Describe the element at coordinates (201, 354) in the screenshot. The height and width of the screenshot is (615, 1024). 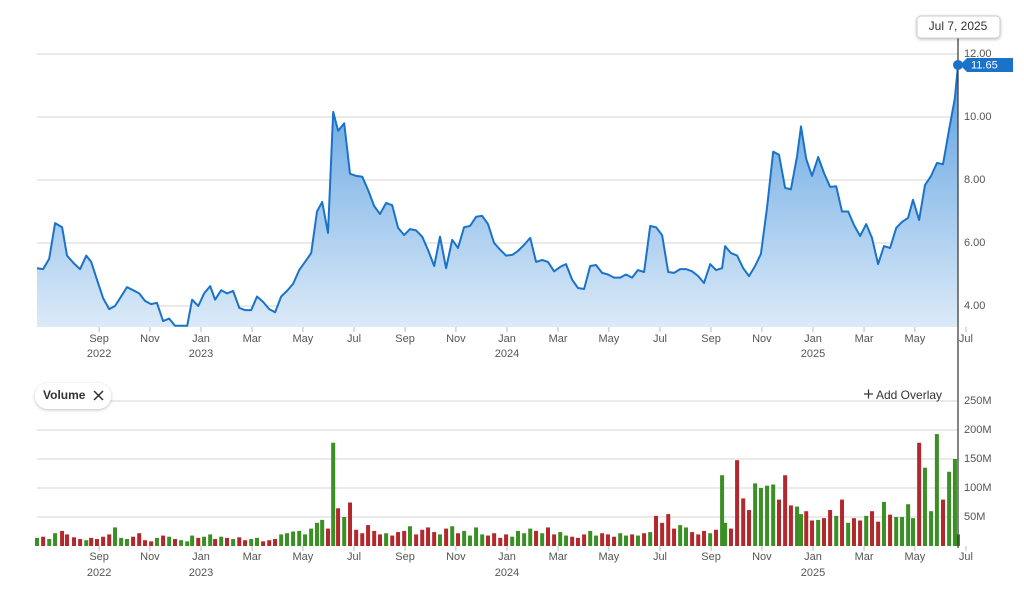
I see `x-year-label: 2023` at that location.